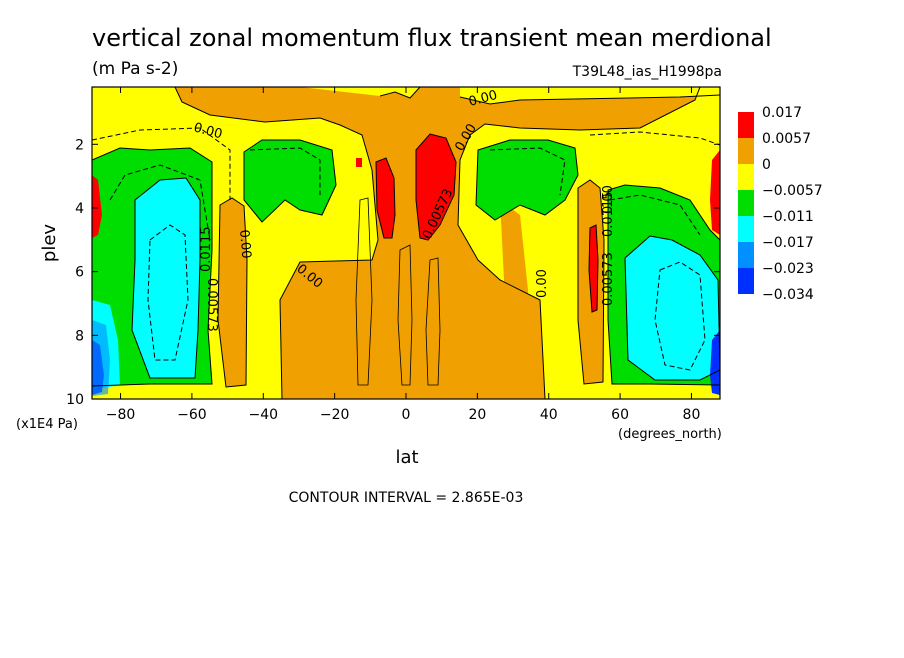 The width and height of the screenshot is (904, 658). Describe the element at coordinates (335, 415) in the screenshot. I see `x-tick-label: −20` at that location.